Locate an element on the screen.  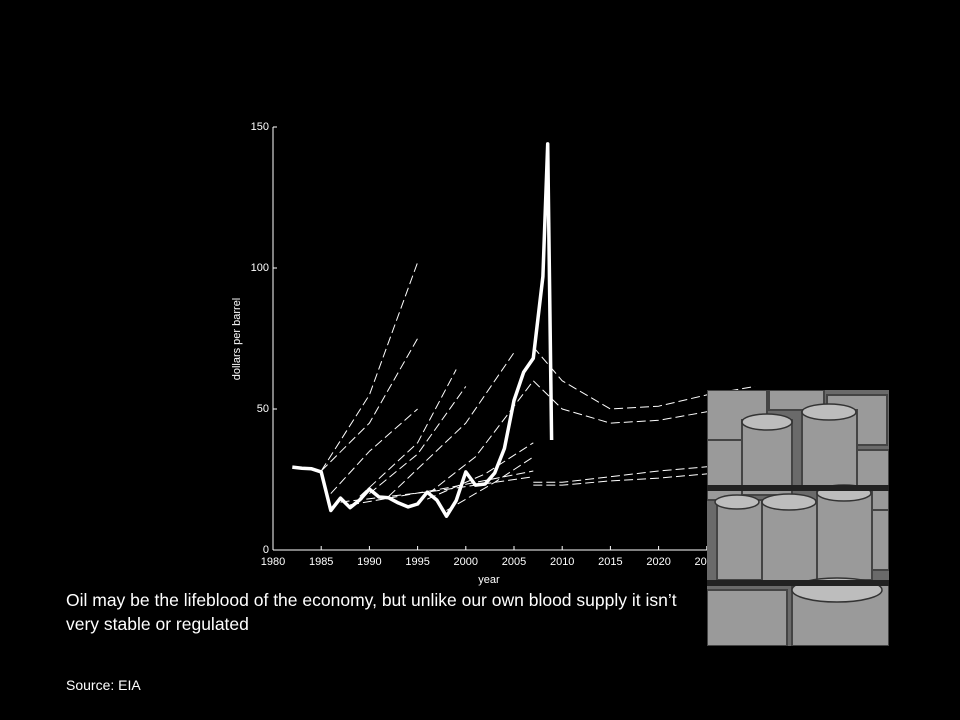
x-tick-label: 2010 is located at coordinates (562, 562).